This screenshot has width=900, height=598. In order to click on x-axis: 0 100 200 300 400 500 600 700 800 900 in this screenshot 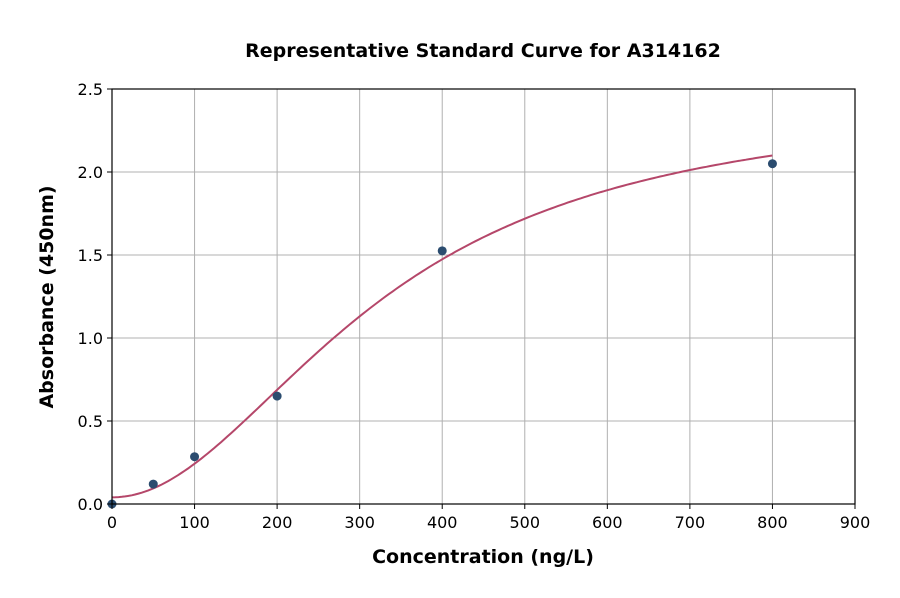, I will do `click(488, 518)`.